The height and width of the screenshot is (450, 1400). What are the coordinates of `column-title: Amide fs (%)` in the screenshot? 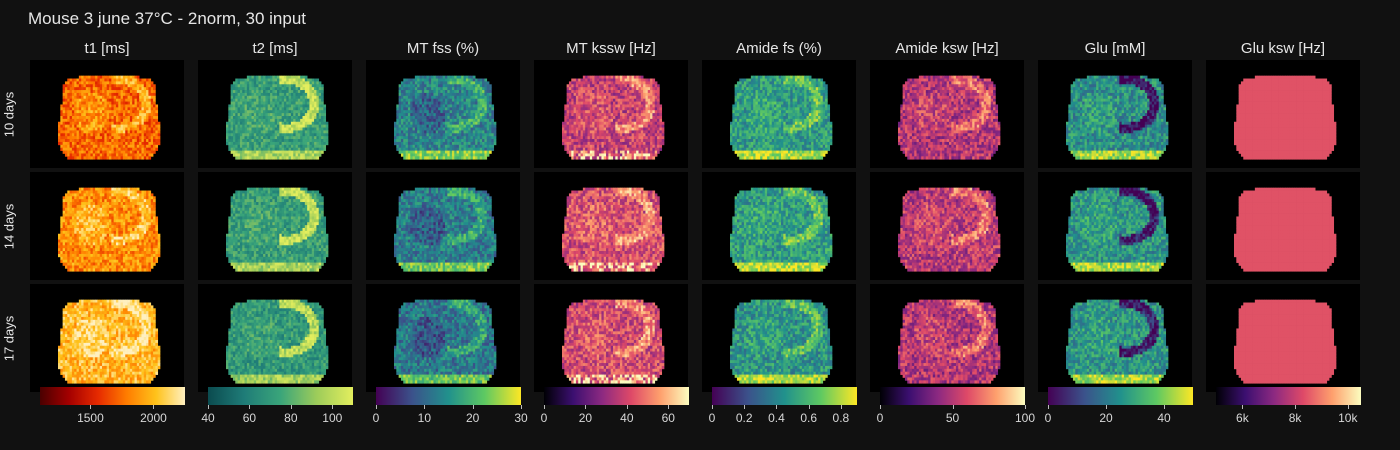 It's located at (779, 48).